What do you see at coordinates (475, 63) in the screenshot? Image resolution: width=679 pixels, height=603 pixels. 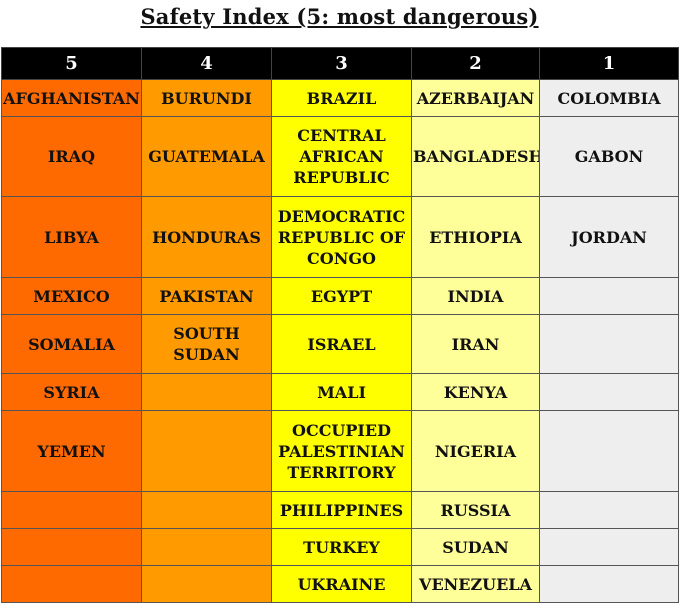 I see `column-header-level-2: 2` at bounding box center [475, 63].